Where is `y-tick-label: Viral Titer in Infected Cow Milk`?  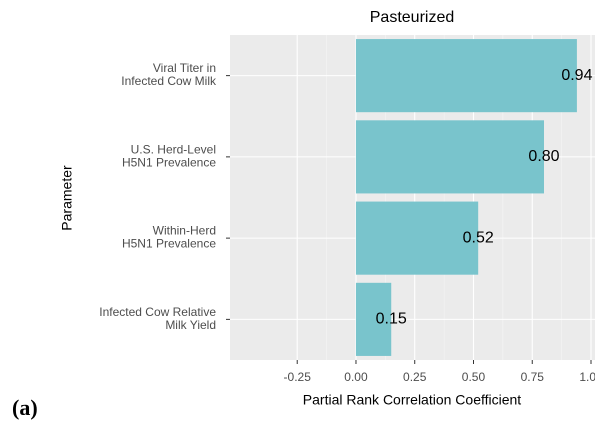
y-tick-label: Viral Titer in Infected Cow Milk is located at coordinates (169, 74).